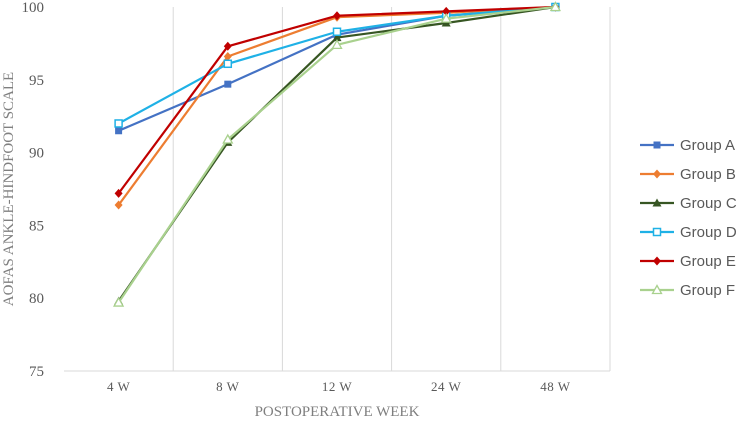  Describe the element at coordinates (446, 386) in the screenshot. I see `x-tick-label: 24 W` at that location.